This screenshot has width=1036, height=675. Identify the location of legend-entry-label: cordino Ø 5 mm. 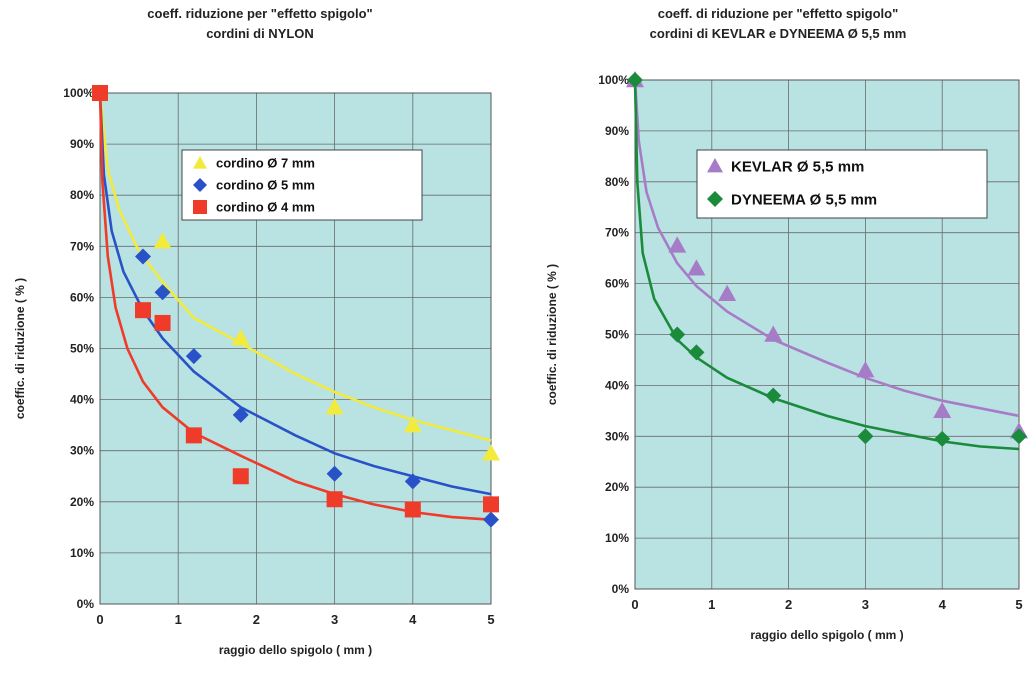
(265, 185).